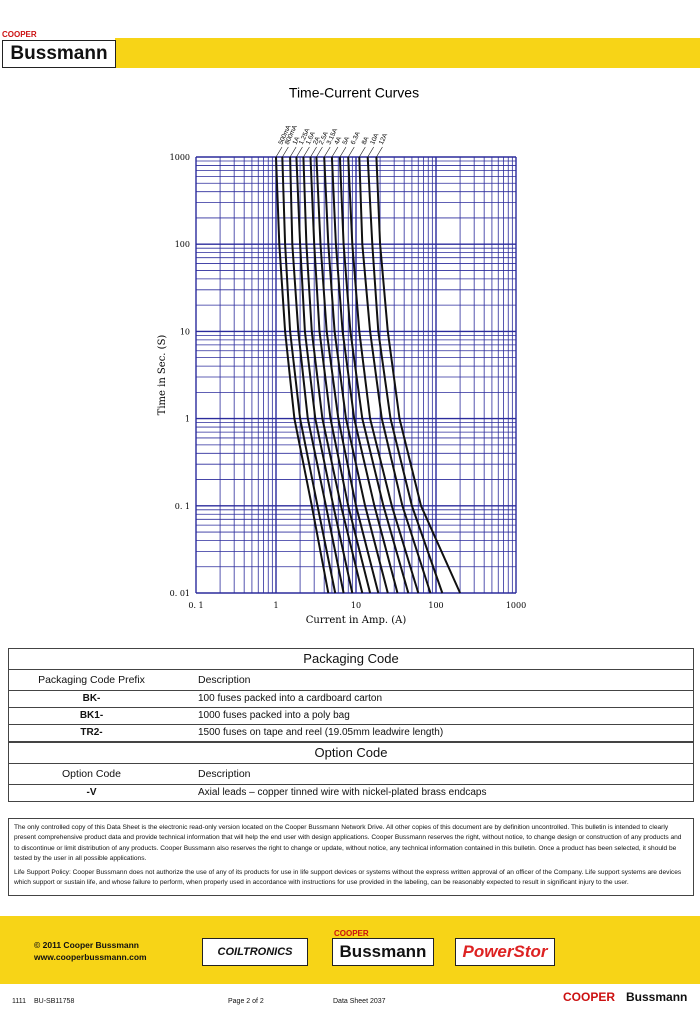 This screenshot has width=700, height=1024. I want to click on column-header: Option Code, so click(91, 774).